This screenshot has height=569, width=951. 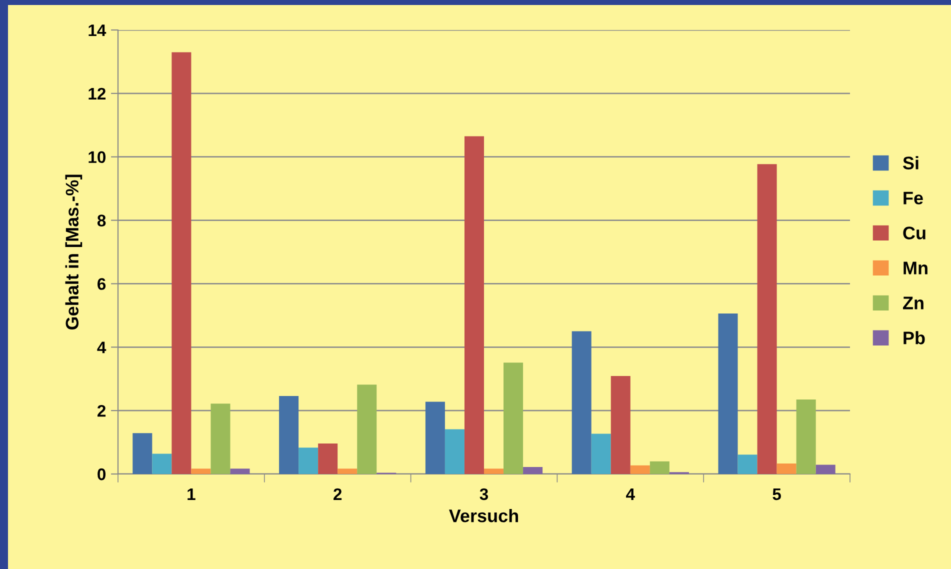 What do you see at coordinates (101, 348) in the screenshot?
I see `y-tick-label: 4` at bounding box center [101, 348].